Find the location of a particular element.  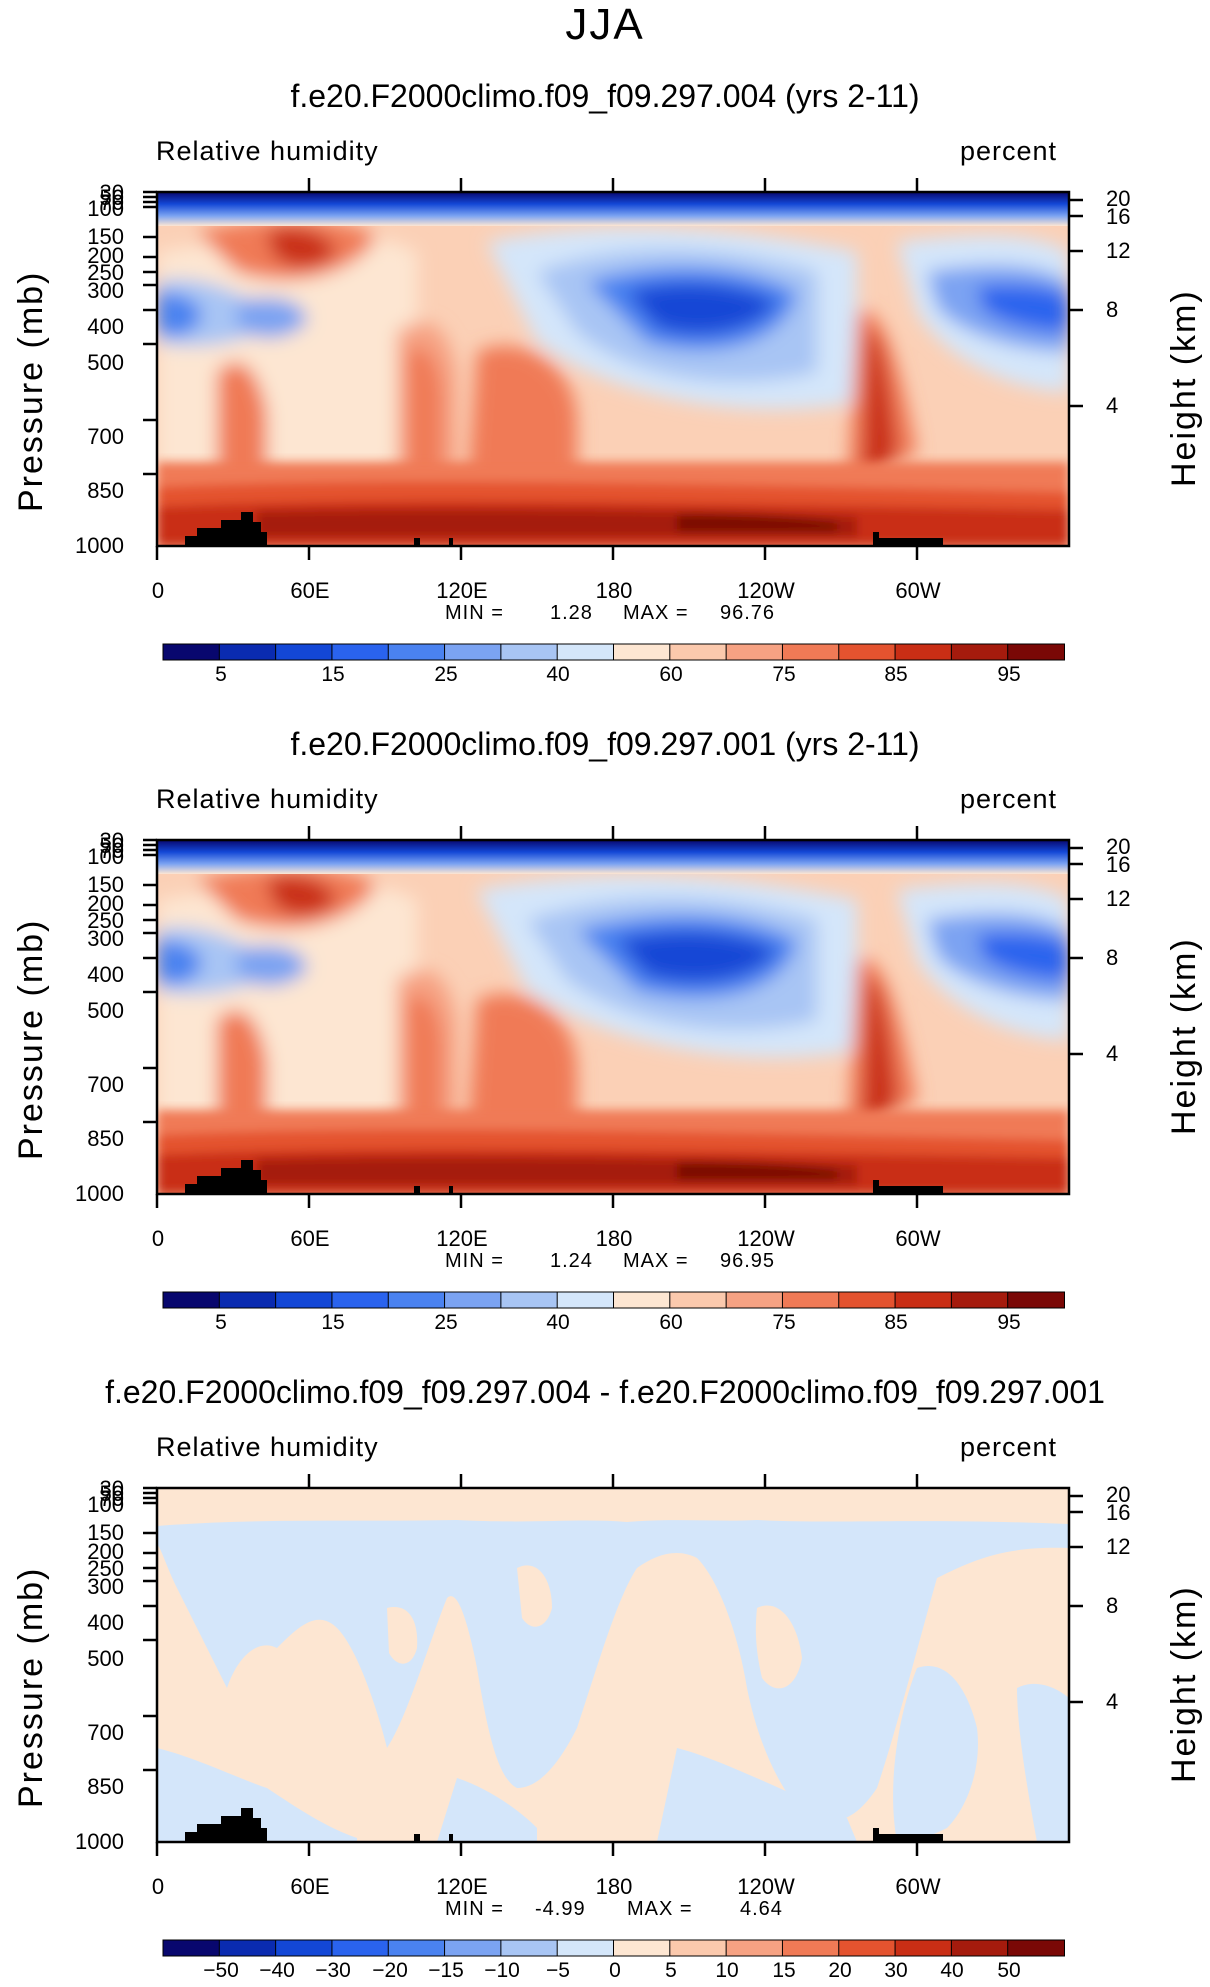

panel-1-xtick: 60E is located at coordinates (310, 590).